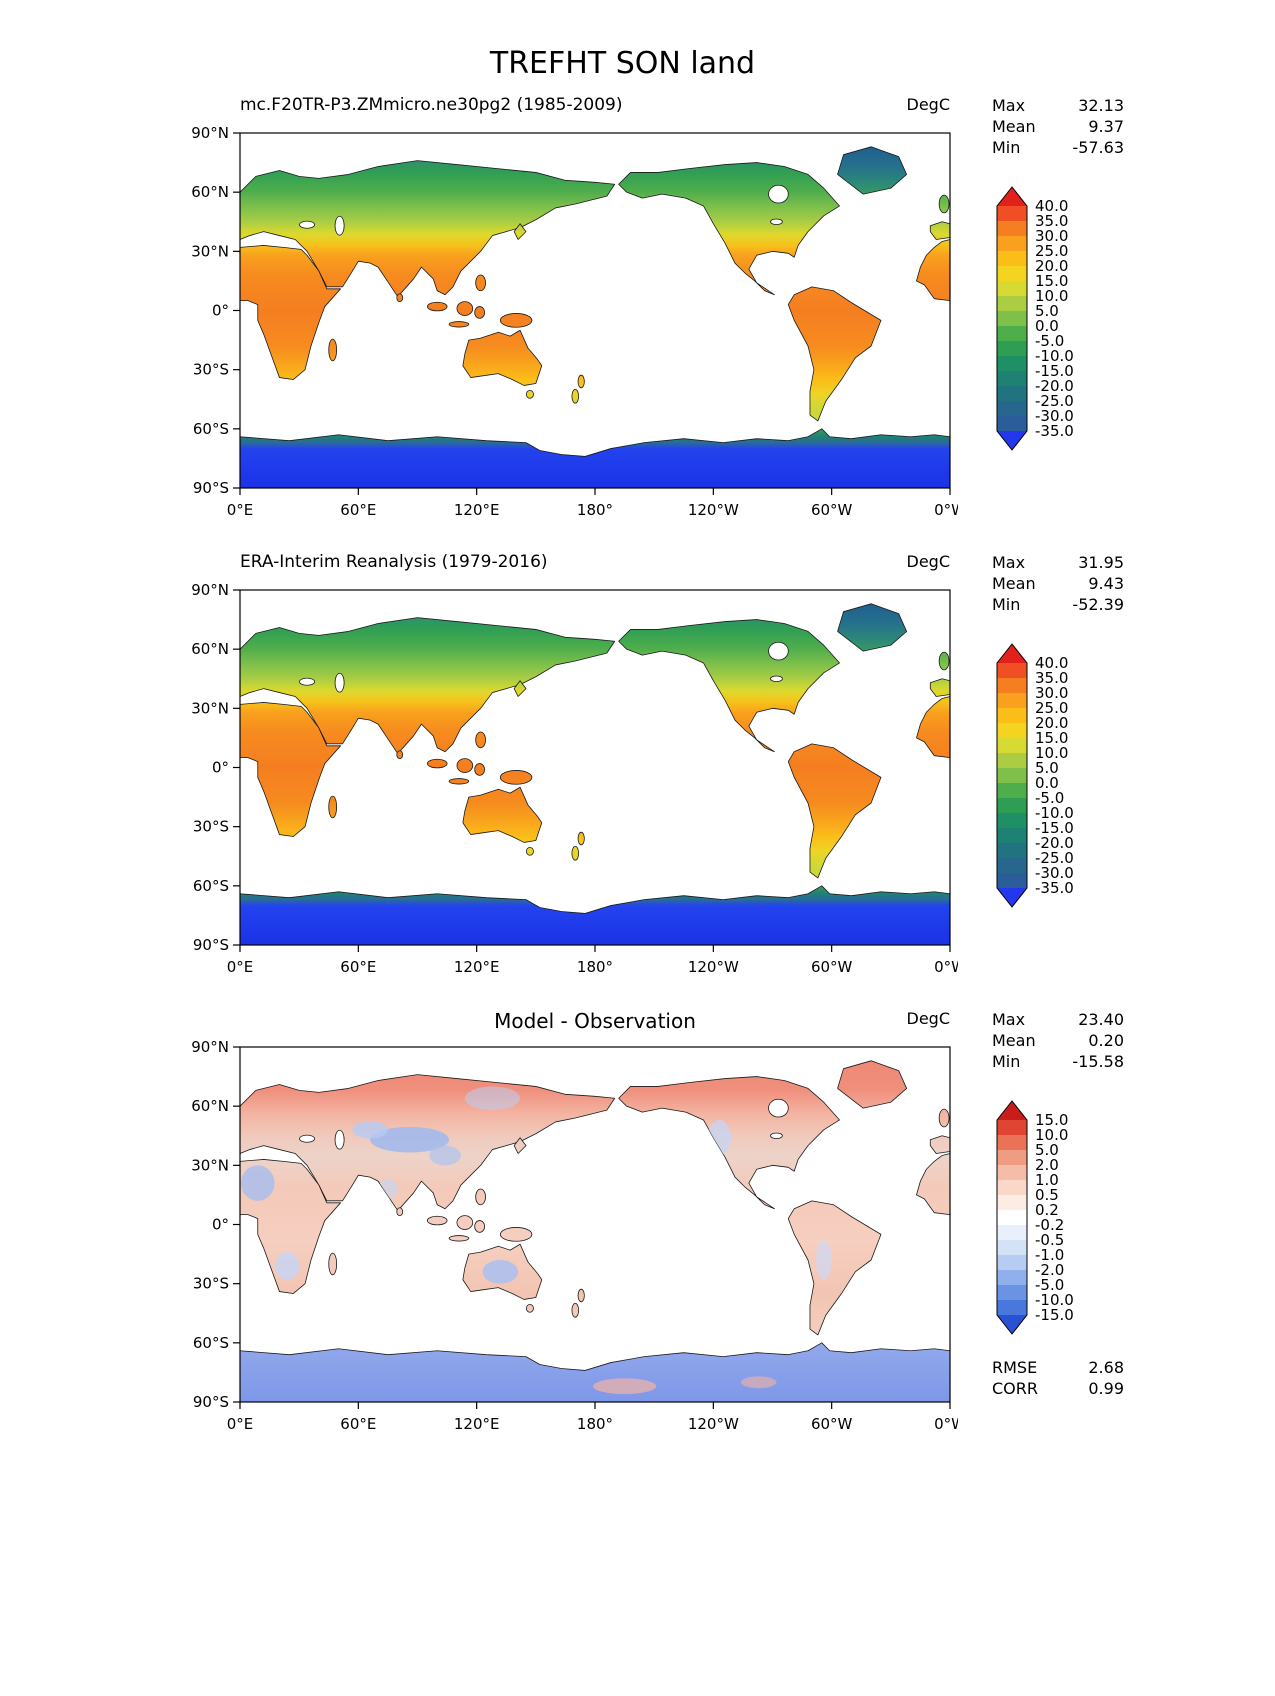 This screenshot has width=1275, height=1696. Describe the element at coordinates (1106, 584) in the screenshot. I see `mean-value: 9.43` at that location.